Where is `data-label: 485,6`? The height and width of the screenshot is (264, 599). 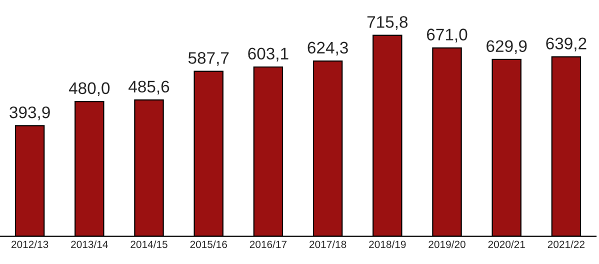
data-label: 485,6 is located at coordinates (149, 87).